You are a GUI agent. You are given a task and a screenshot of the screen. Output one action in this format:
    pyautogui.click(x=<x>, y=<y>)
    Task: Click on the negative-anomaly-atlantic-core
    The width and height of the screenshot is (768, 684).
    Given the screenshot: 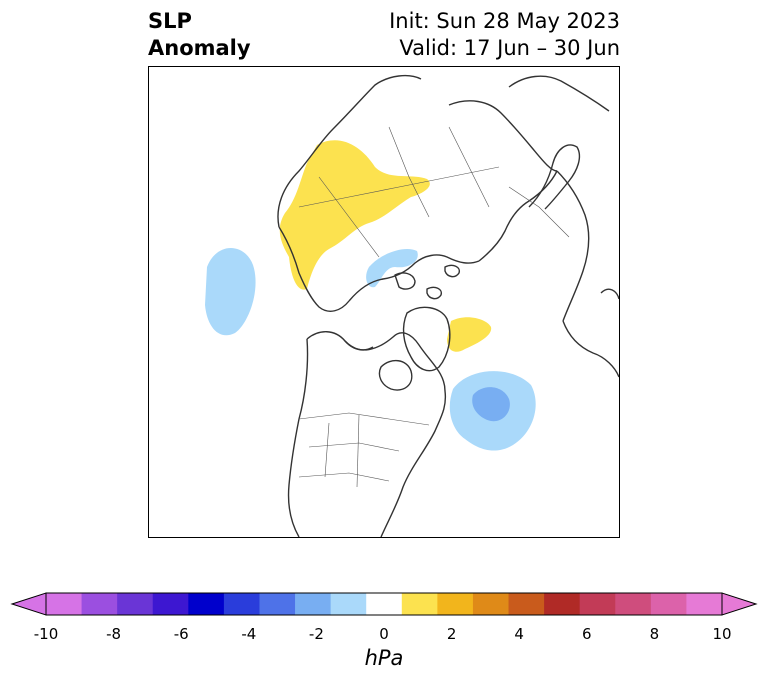 What is the action you would take?
    pyautogui.click(x=491, y=404)
    